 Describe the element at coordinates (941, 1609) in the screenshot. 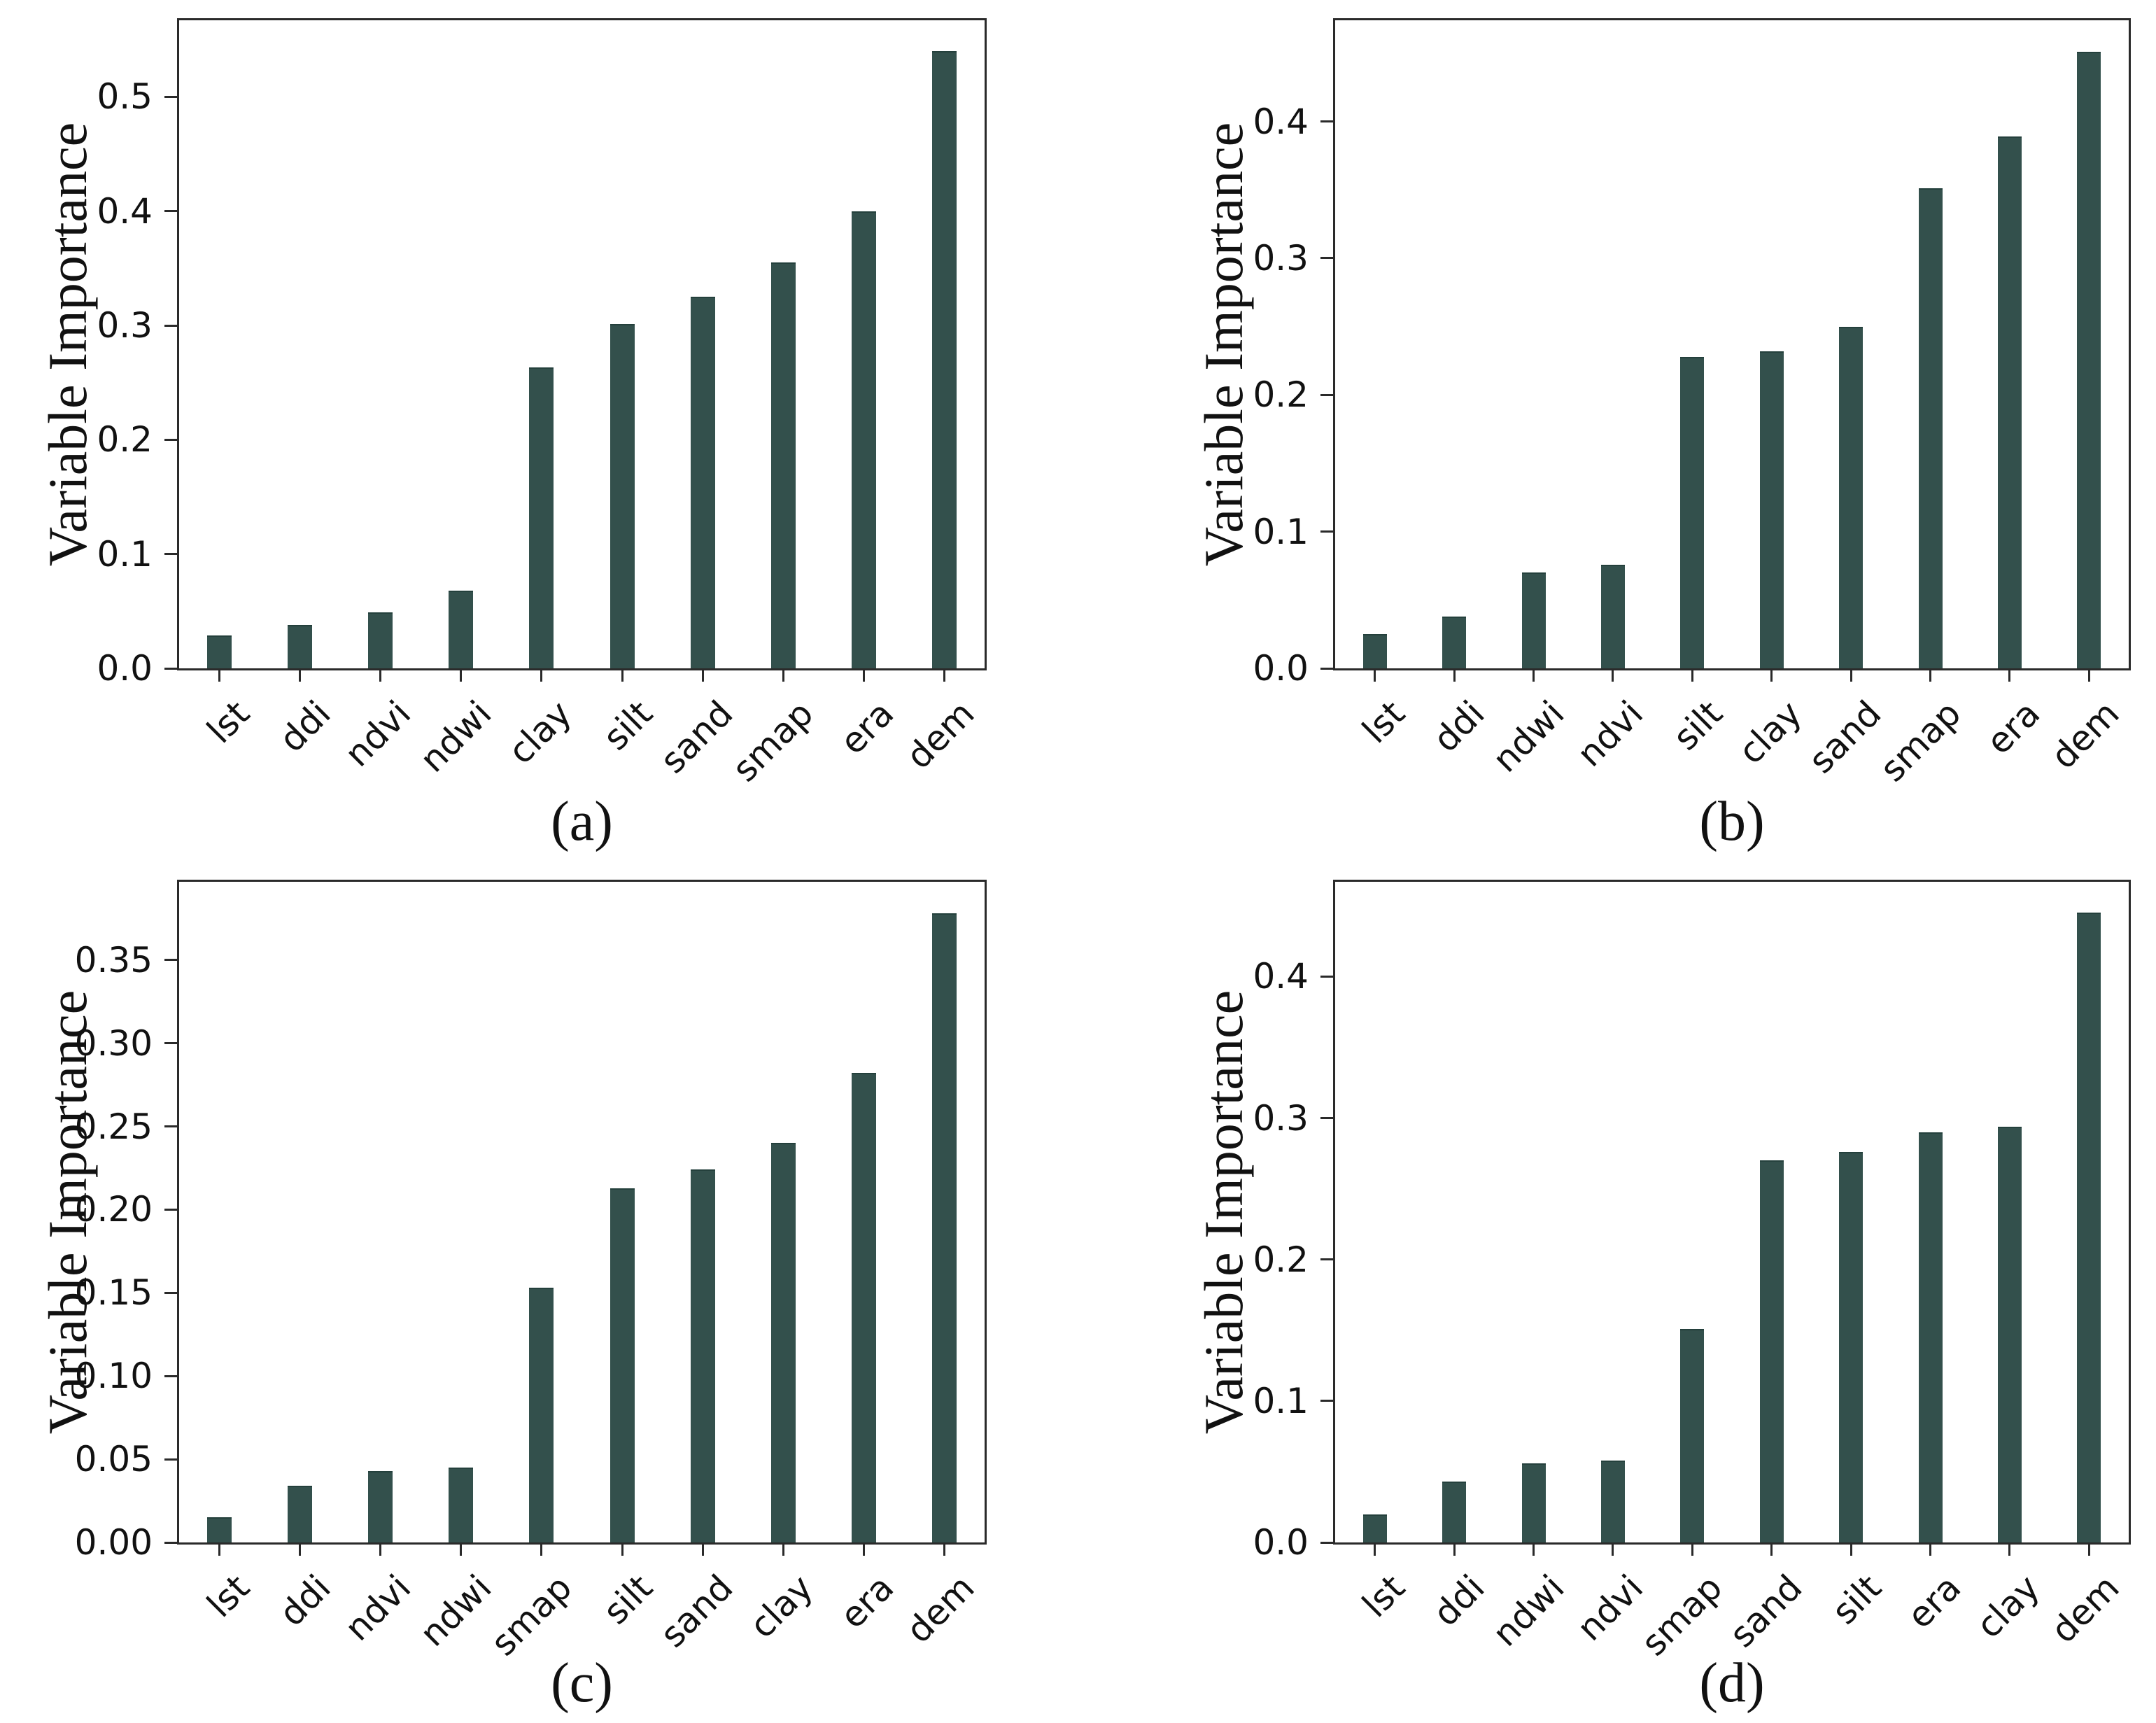

I see `x-category-label-dem: dem` at that location.